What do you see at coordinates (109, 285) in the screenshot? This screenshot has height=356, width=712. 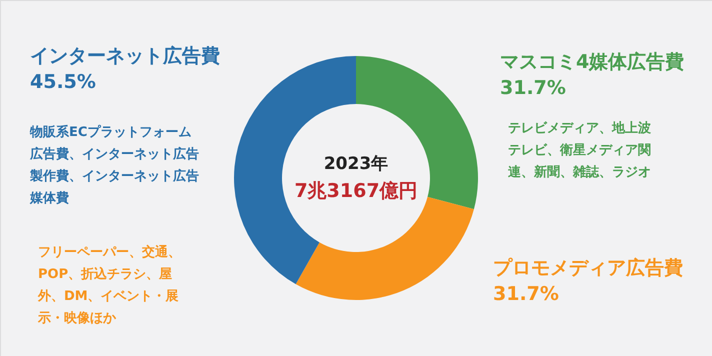 I see `text: フリーペーパー、交通、POP、折込チラシ、屋外、DM、イベント・展示・映像ほか` at bounding box center [109, 285].